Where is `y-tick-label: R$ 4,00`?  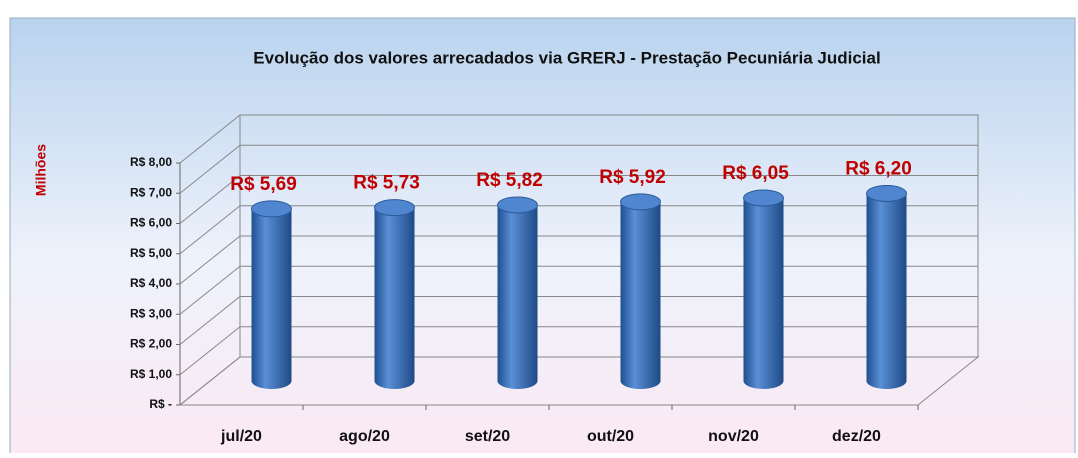
y-tick-label: R$ 4,00 is located at coordinates (151, 283).